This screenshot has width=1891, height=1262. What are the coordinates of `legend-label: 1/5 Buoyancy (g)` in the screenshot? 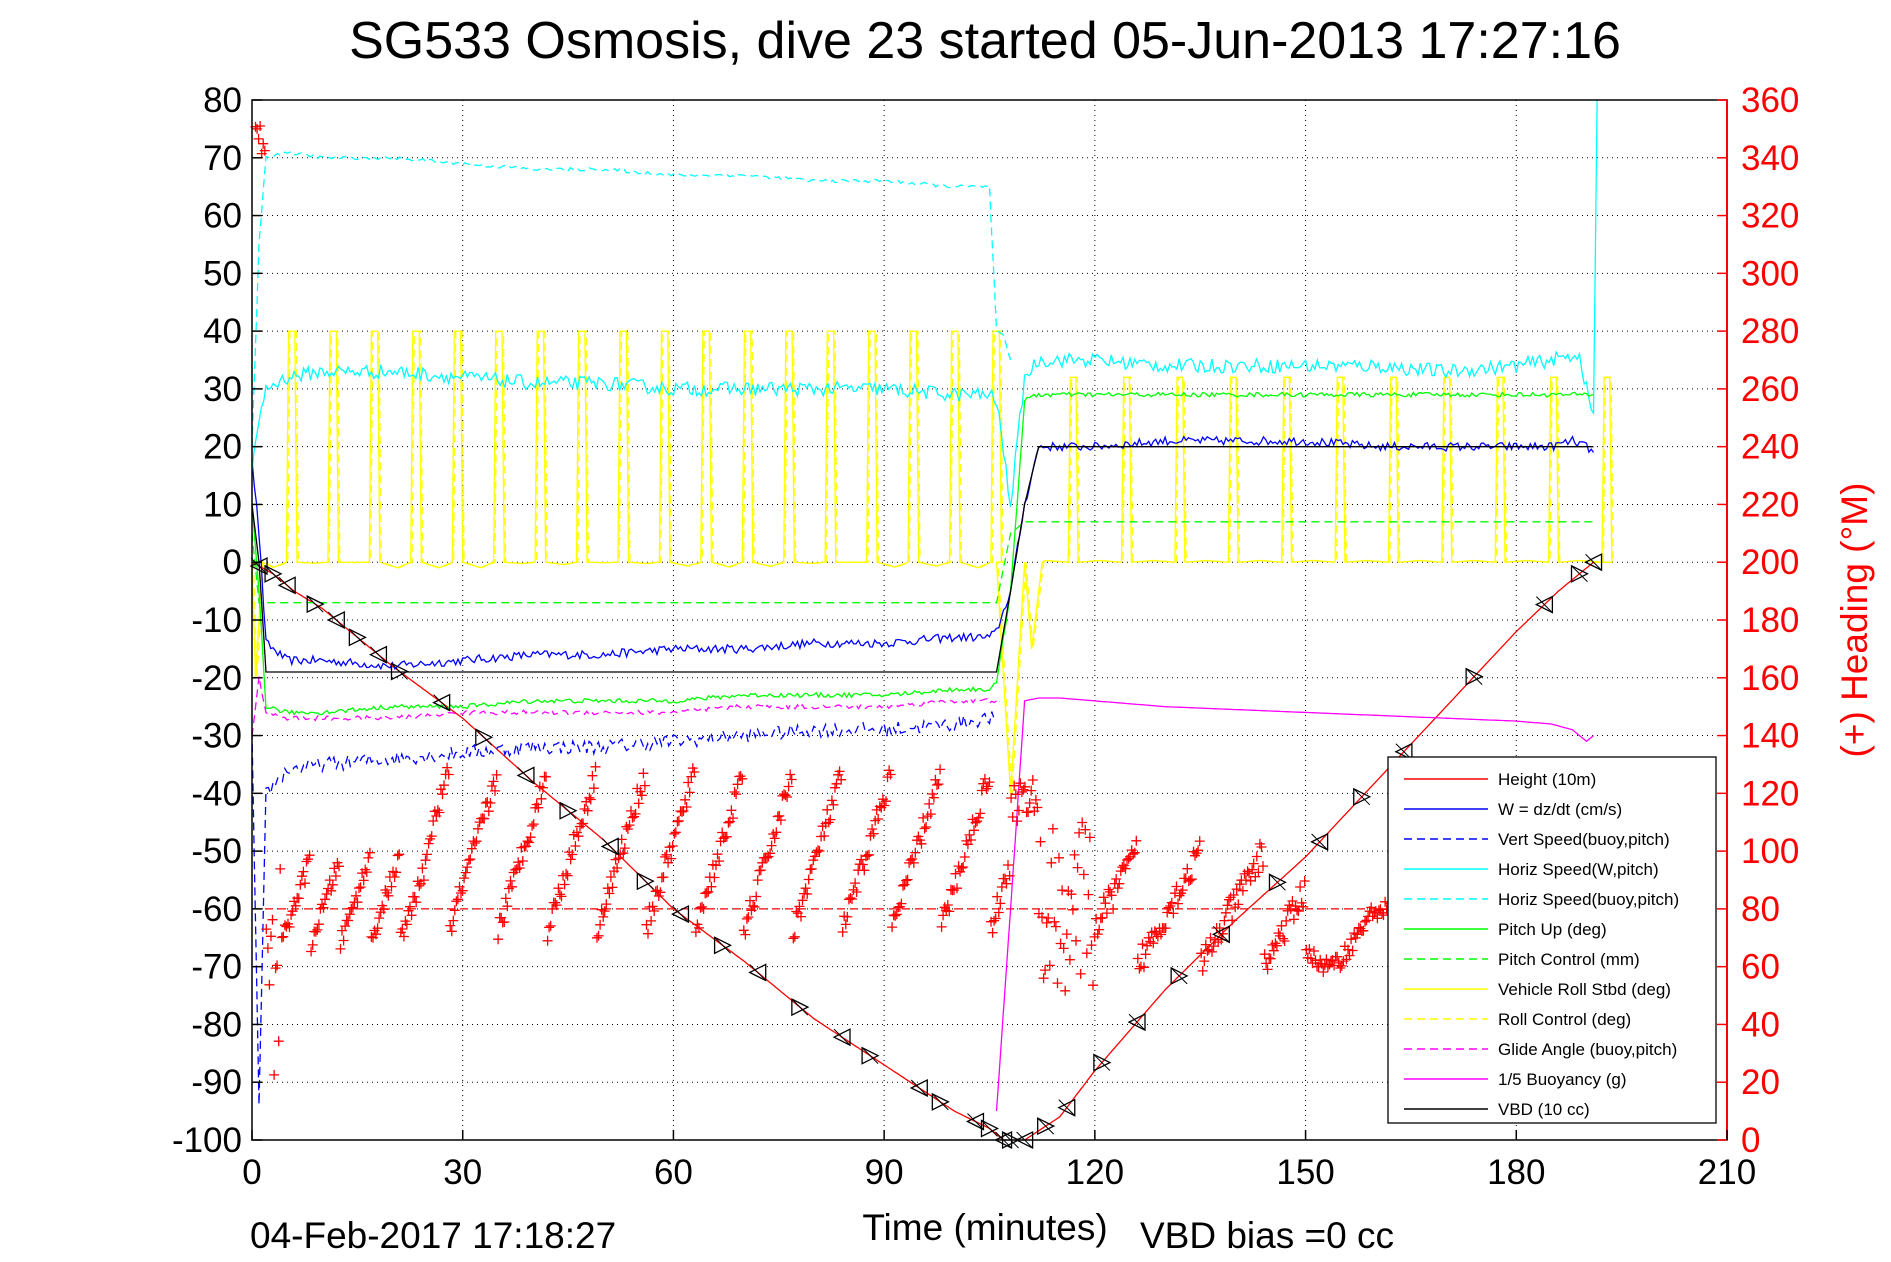 It's located at (1562, 1079).